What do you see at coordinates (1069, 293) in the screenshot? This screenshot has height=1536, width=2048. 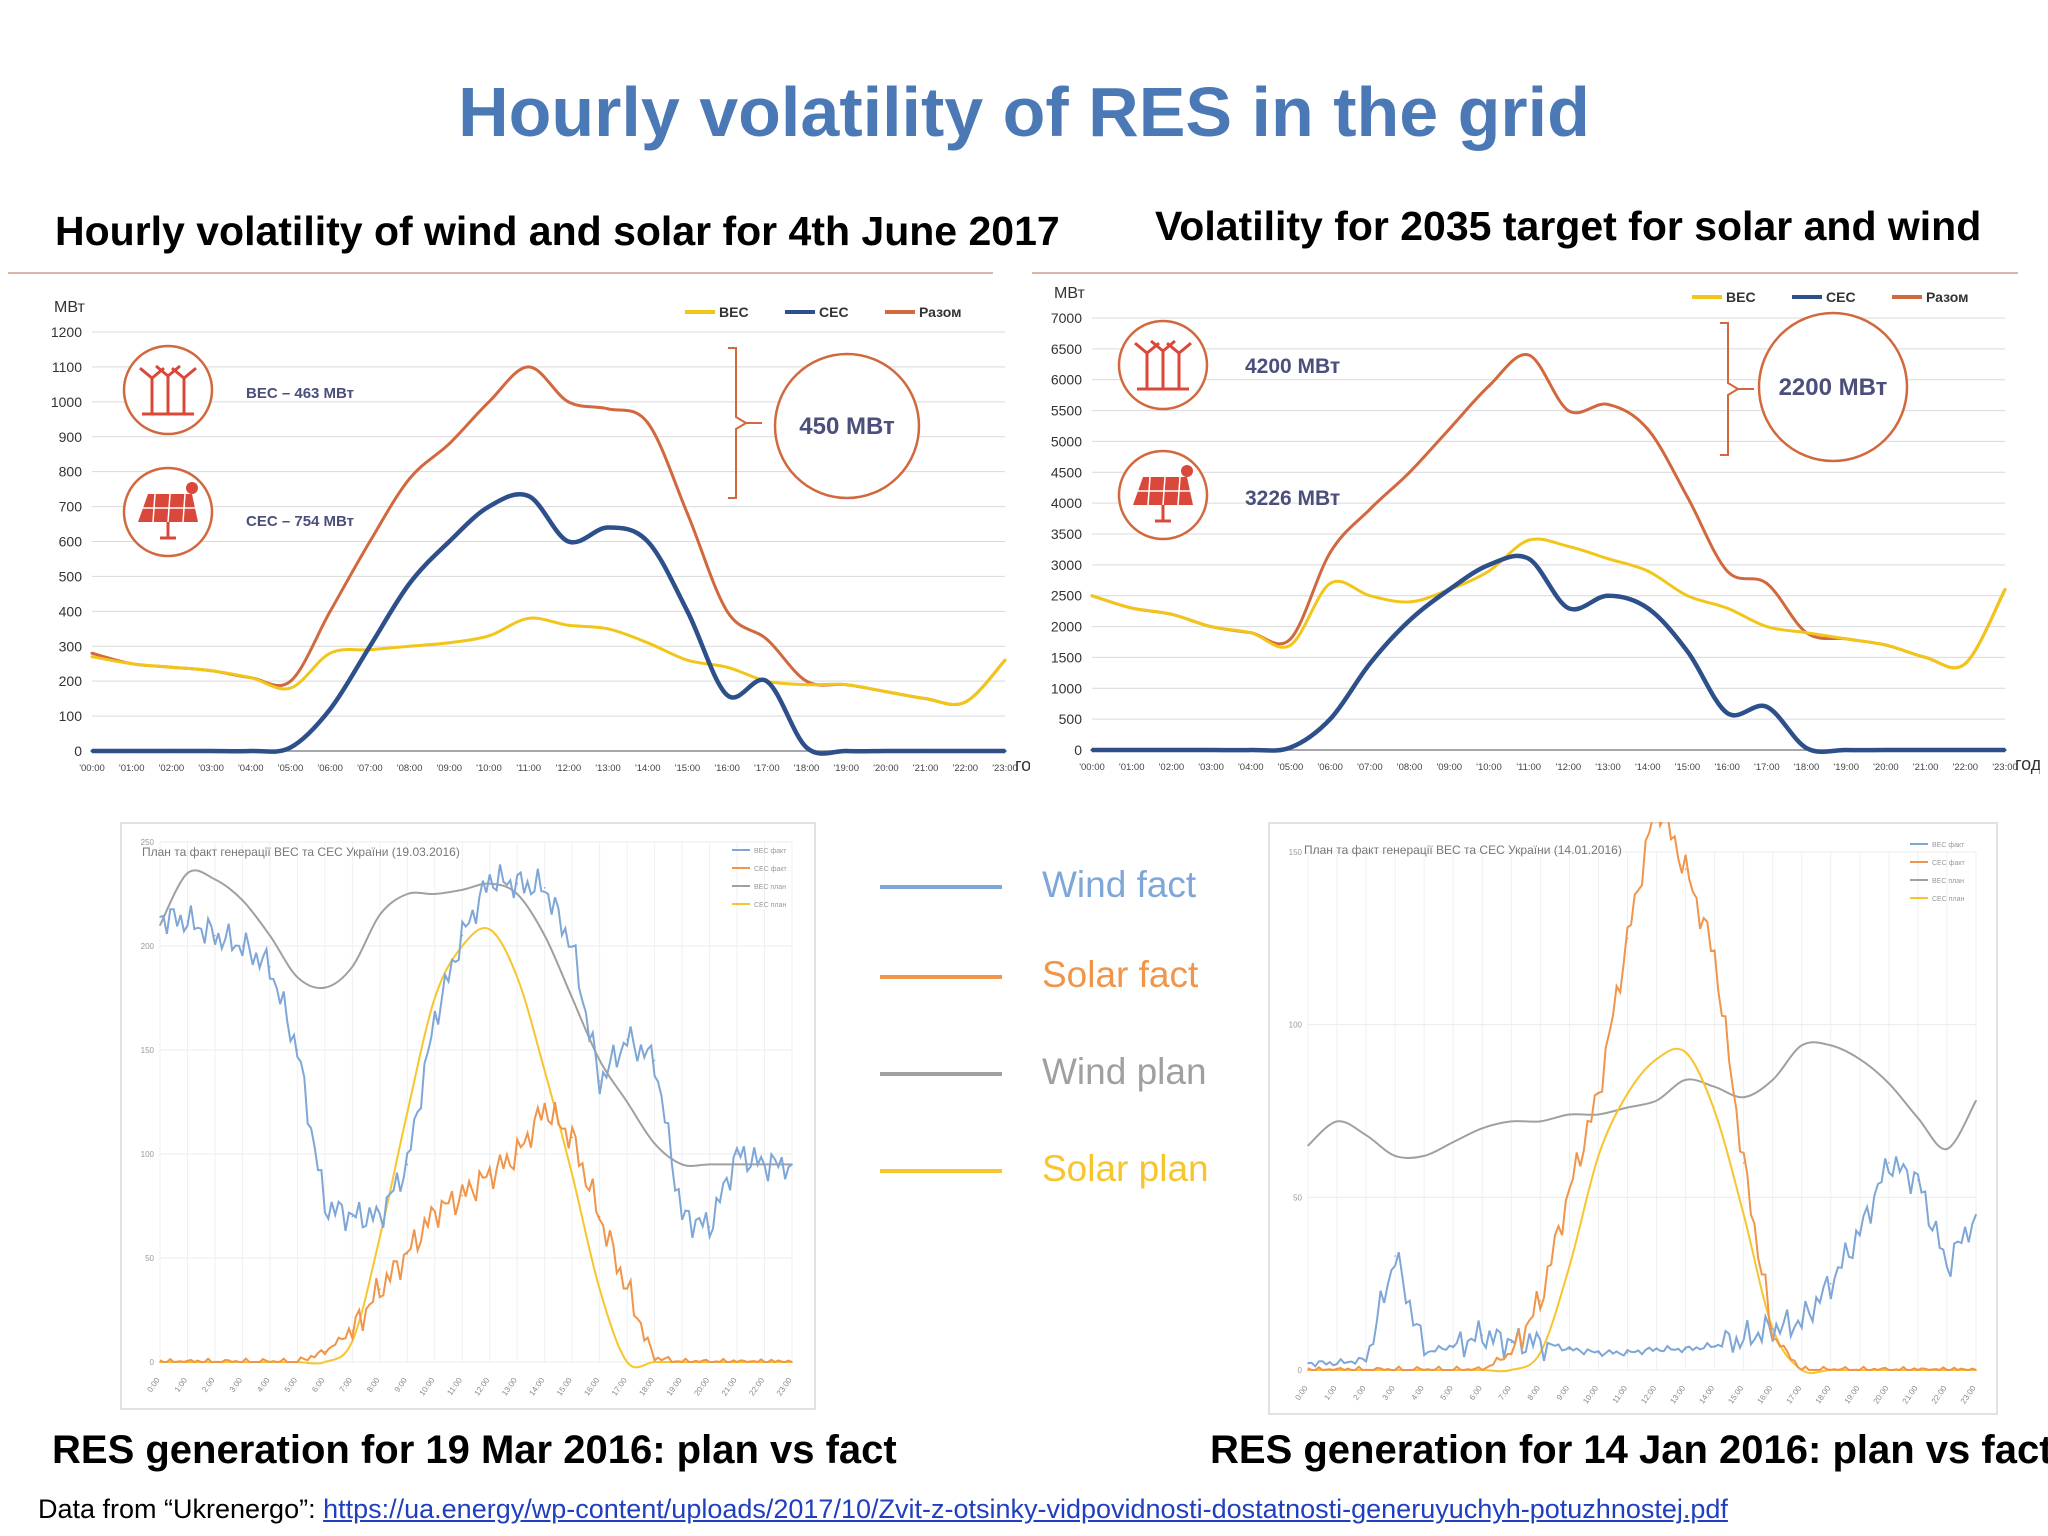 I see `unit-label: МВт` at bounding box center [1069, 293].